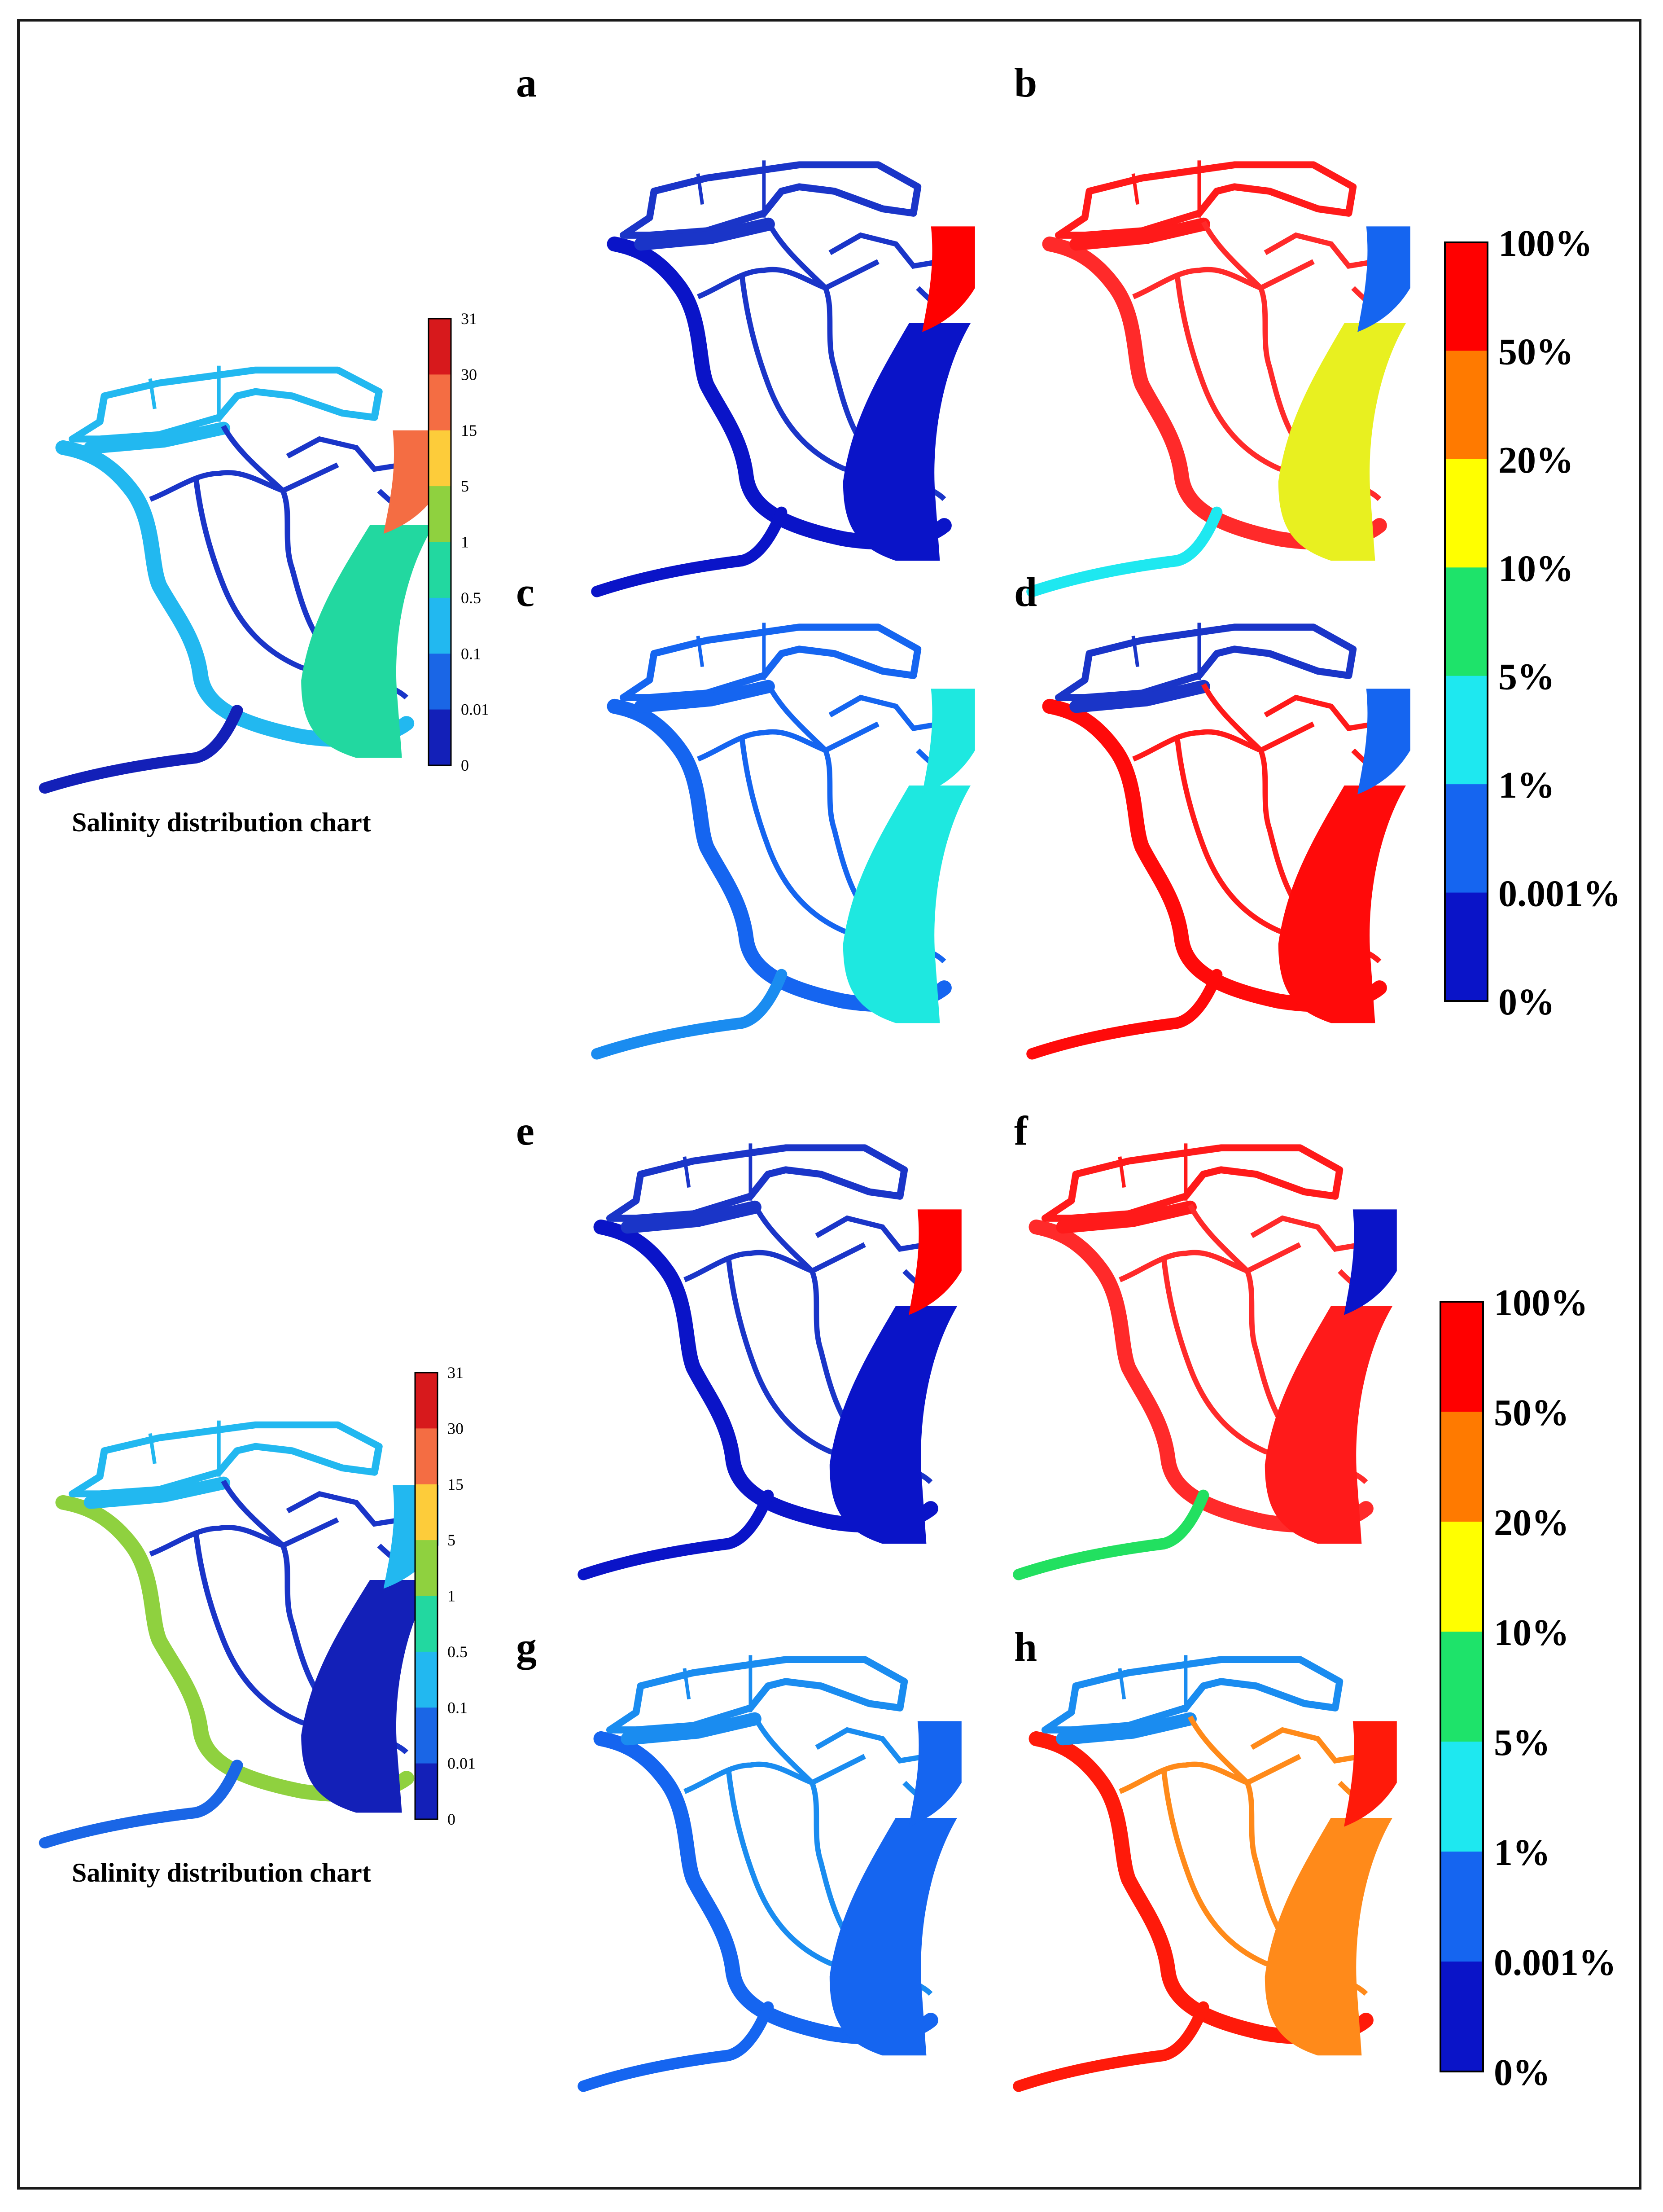 The image size is (1663, 2212). What do you see at coordinates (1536, 460) in the screenshot?
I see `percent-tick-label: 20%` at bounding box center [1536, 460].